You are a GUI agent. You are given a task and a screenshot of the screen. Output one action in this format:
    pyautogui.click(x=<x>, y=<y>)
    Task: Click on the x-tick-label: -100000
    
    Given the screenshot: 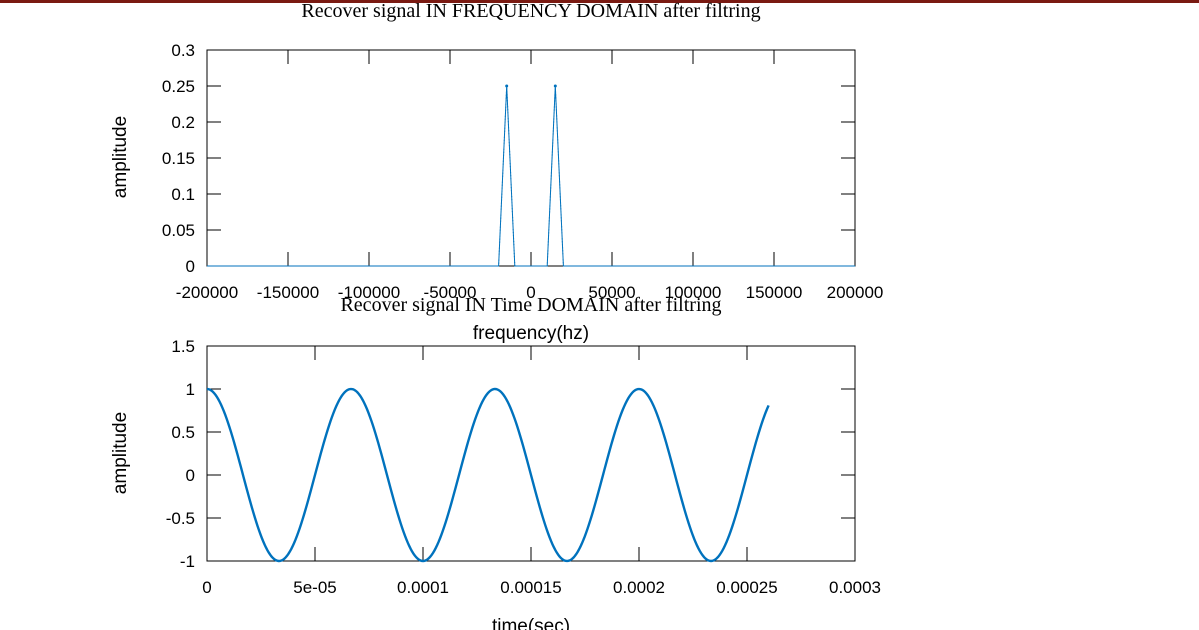 What is the action you would take?
    pyautogui.click(x=369, y=292)
    